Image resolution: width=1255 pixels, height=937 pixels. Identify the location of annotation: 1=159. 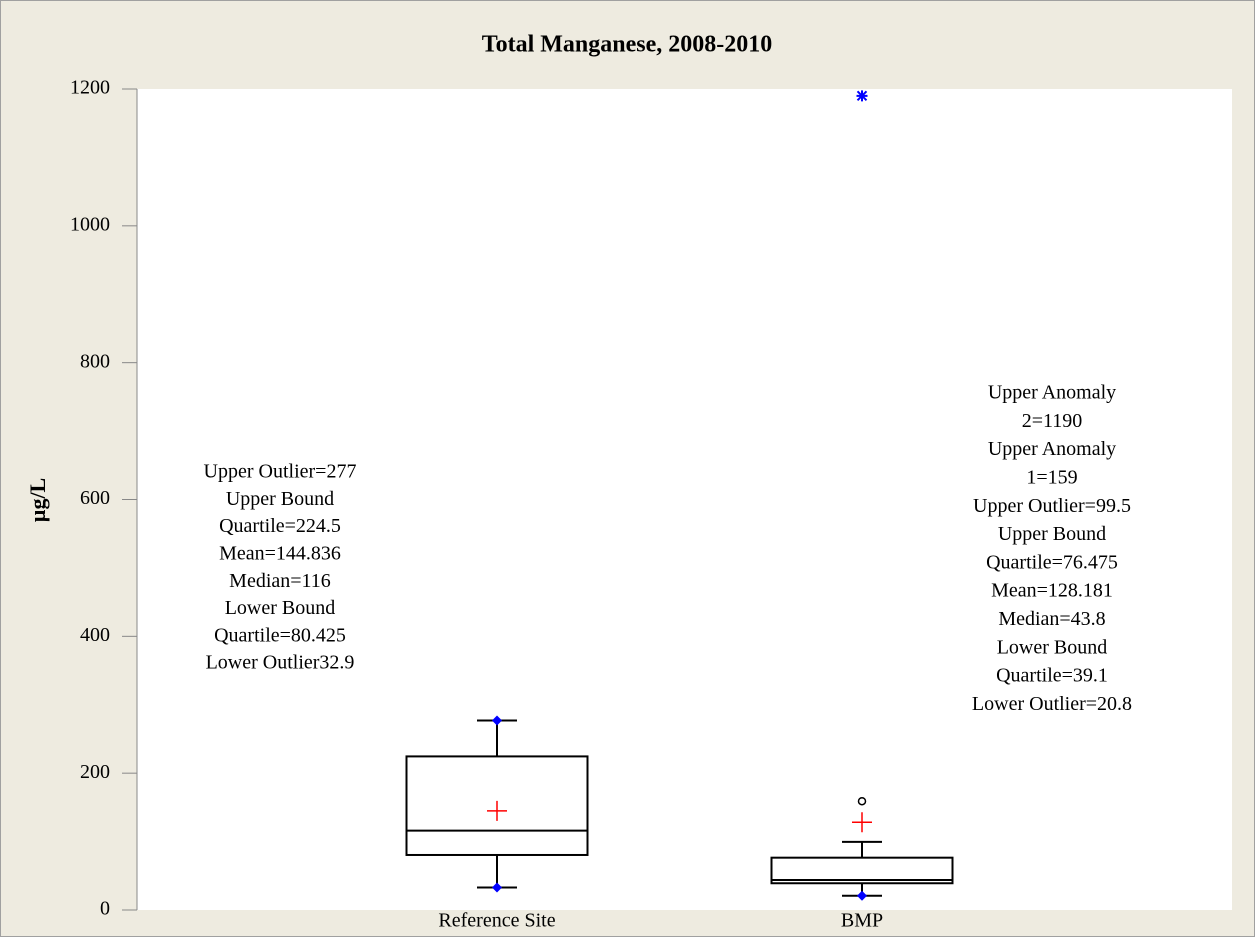
(1051, 477).